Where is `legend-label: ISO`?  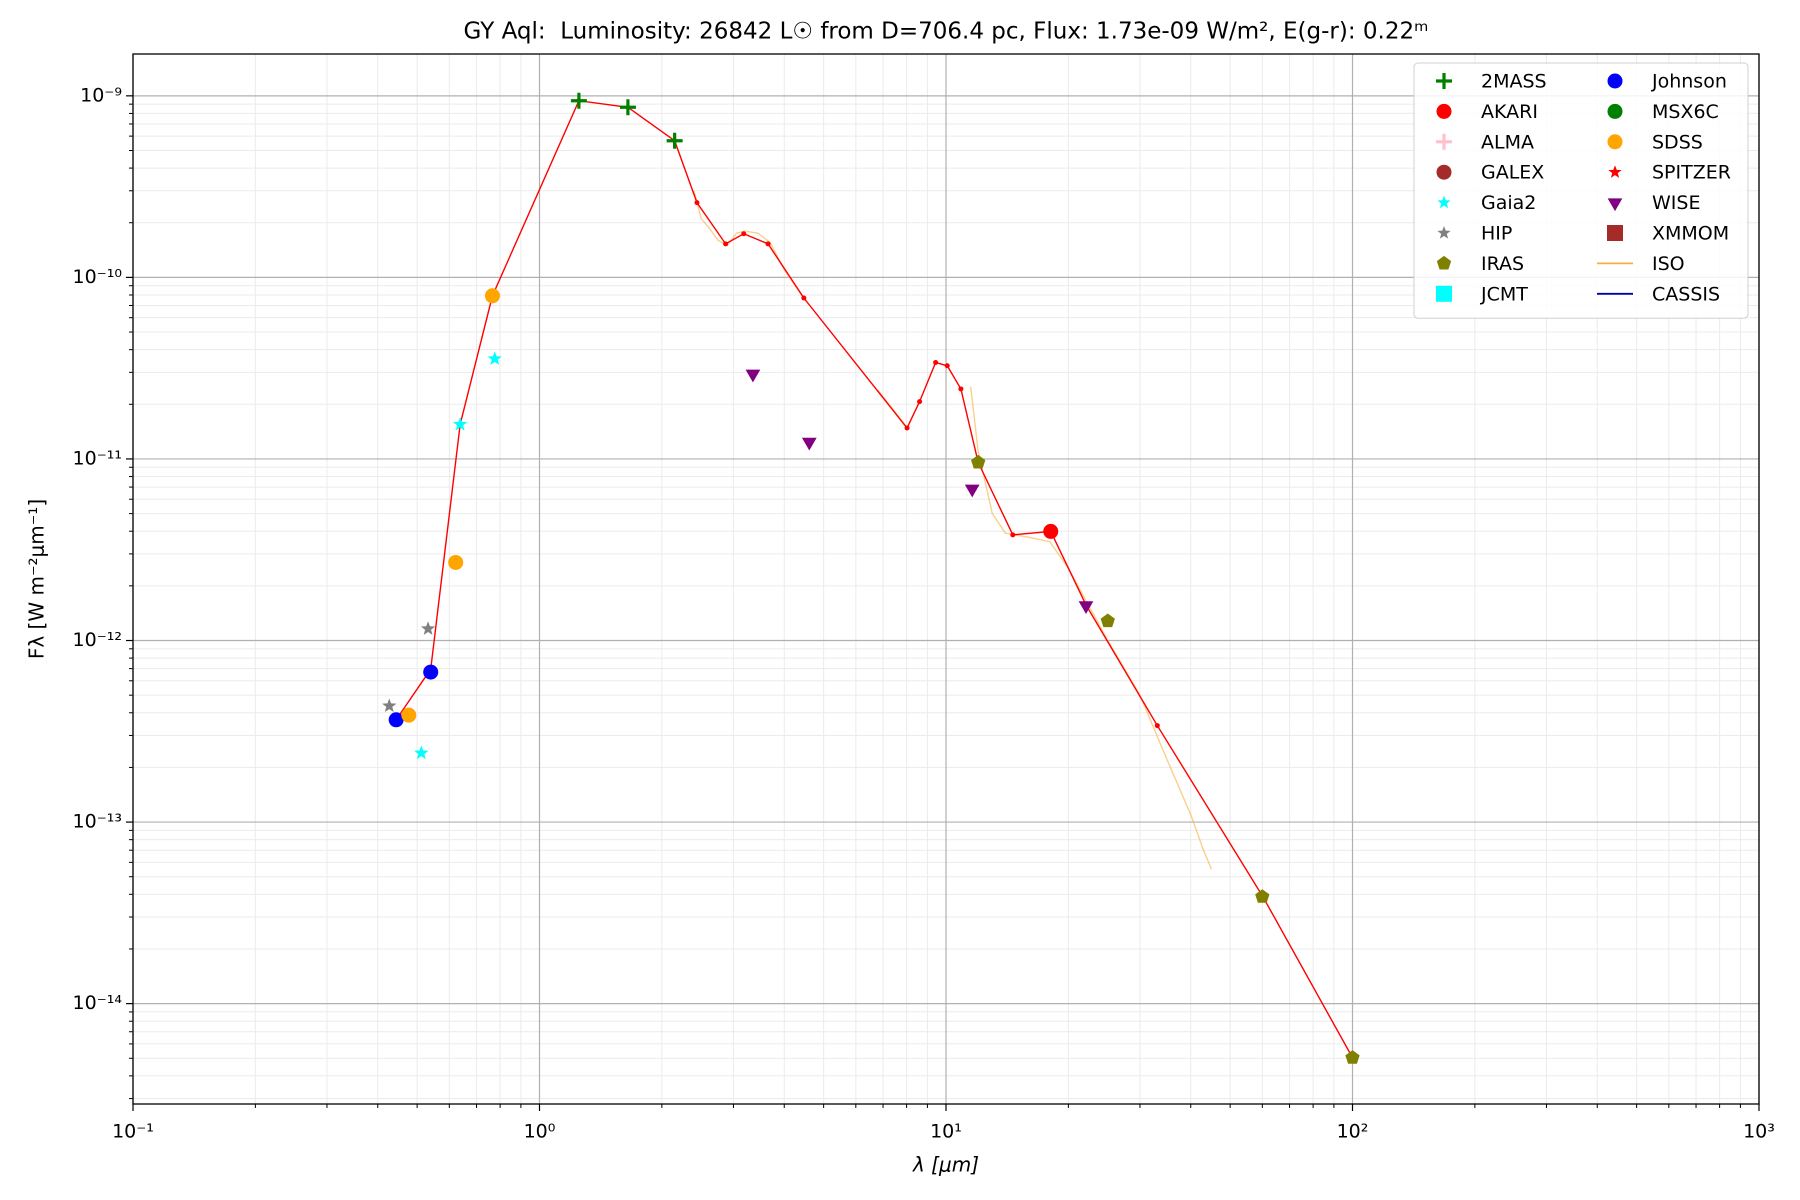 legend-label: ISO is located at coordinates (1668, 264).